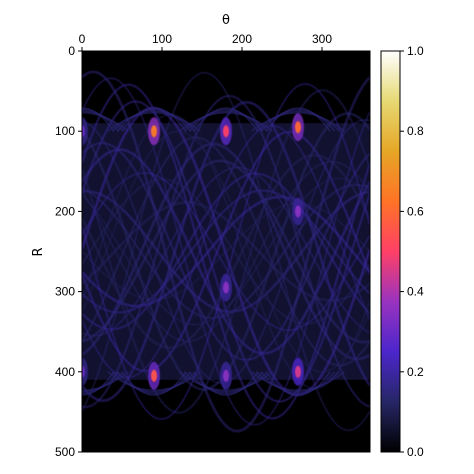  What do you see at coordinates (65, 292) in the screenshot?
I see `y-tick-label: 300` at bounding box center [65, 292].